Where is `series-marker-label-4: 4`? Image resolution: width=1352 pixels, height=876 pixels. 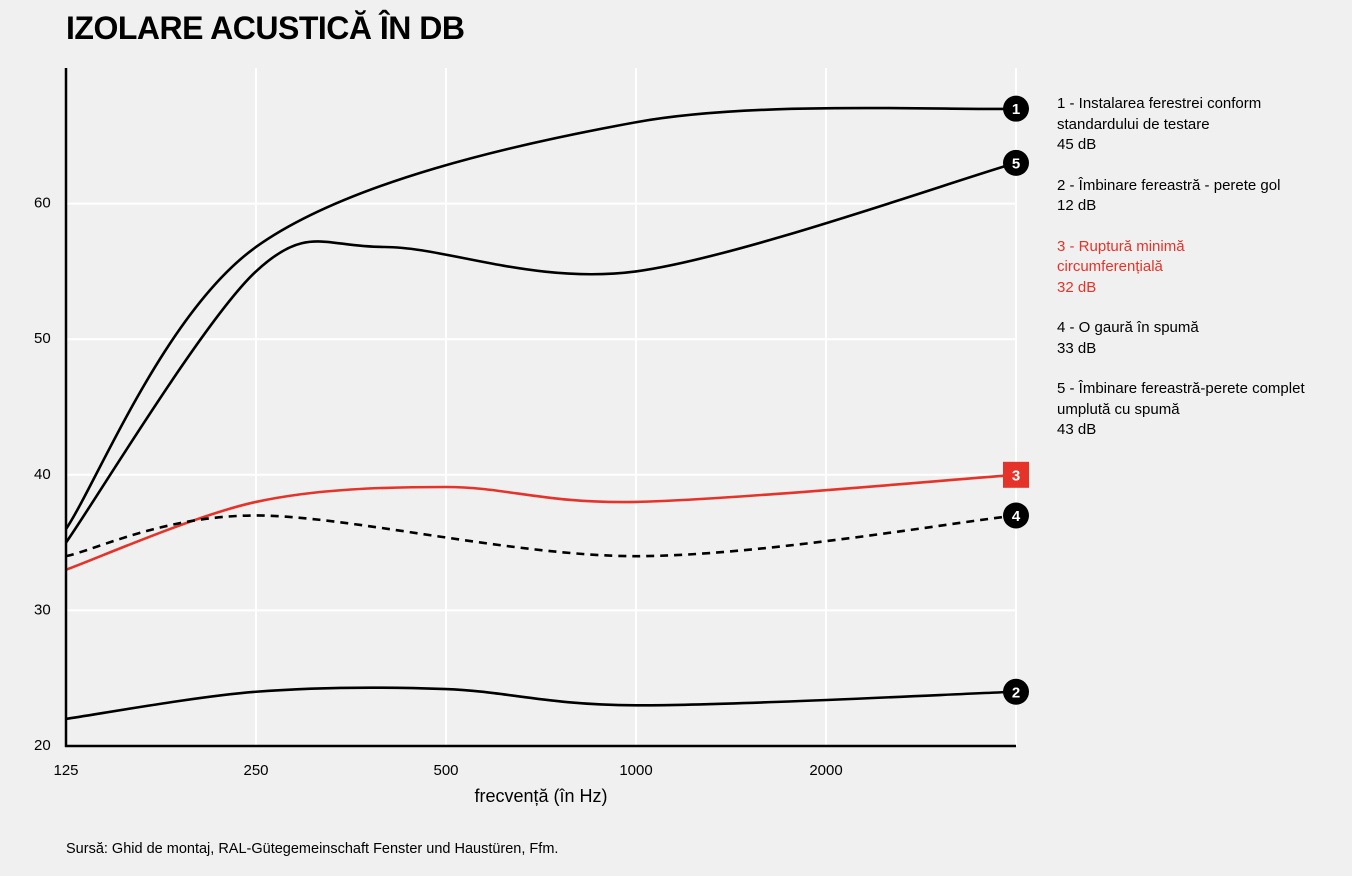
series-marker-label-4: 4 is located at coordinates (1016, 516).